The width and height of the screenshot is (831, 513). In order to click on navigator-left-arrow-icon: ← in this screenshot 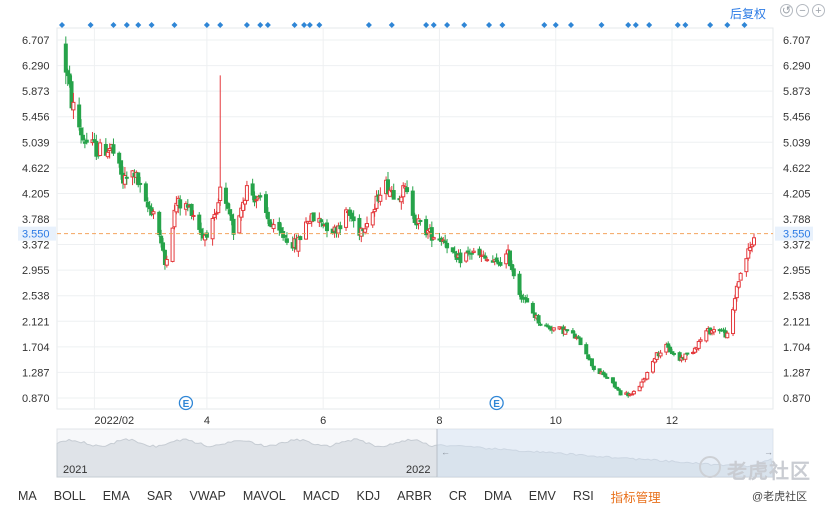, I will do `click(445, 452)`.